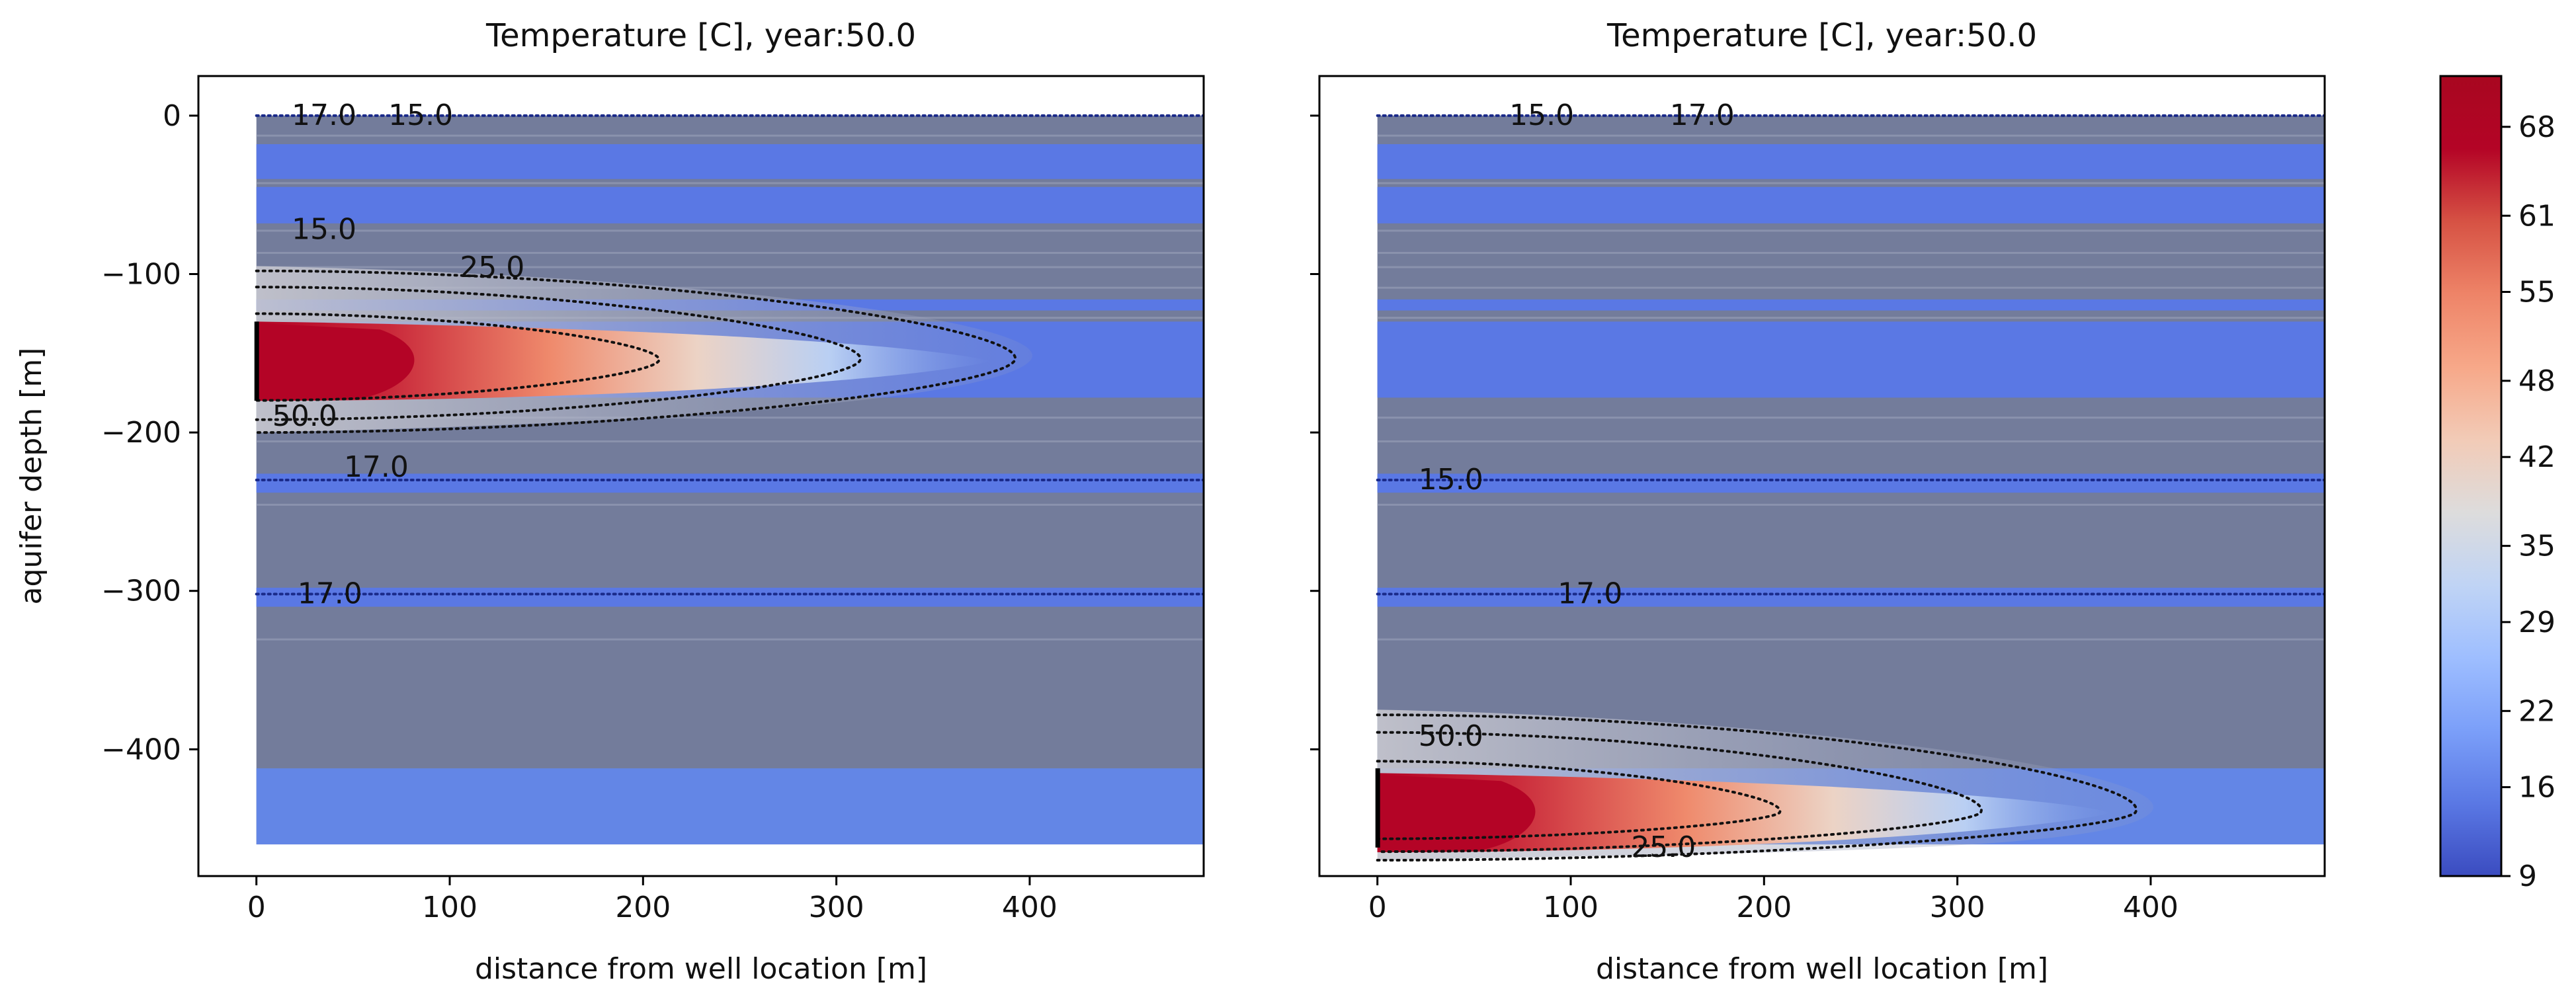 This screenshot has height=1003, width=2576. I want to click on right-plume-body, so click(1744, 813).